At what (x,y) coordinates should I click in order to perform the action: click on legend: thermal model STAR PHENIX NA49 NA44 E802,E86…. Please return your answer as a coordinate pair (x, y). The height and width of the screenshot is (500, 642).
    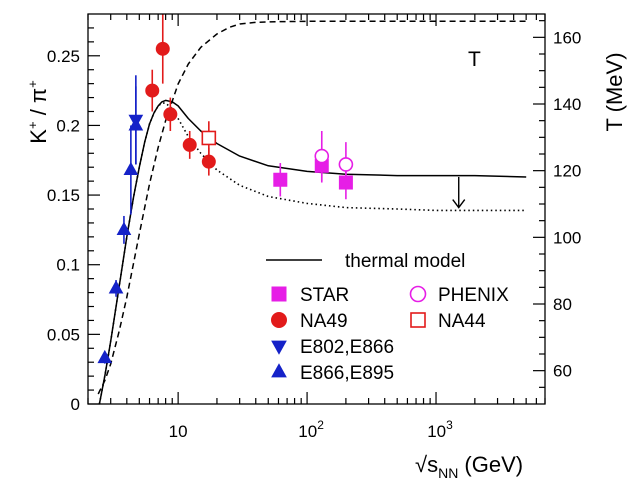
    Looking at the image, I should click on (387, 317).